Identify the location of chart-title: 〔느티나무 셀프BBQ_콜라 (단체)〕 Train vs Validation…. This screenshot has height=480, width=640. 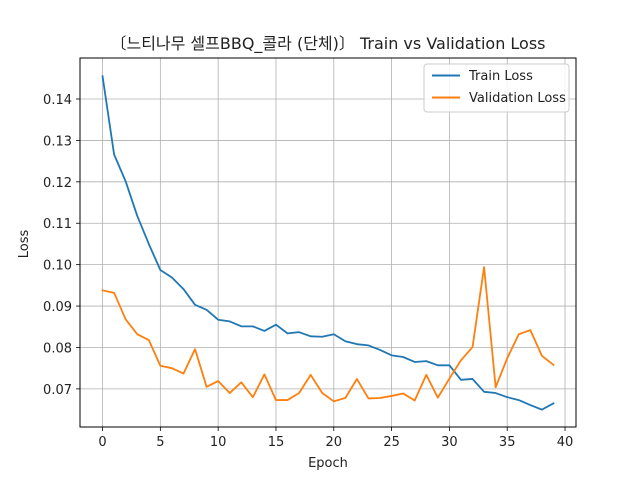
(327, 44).